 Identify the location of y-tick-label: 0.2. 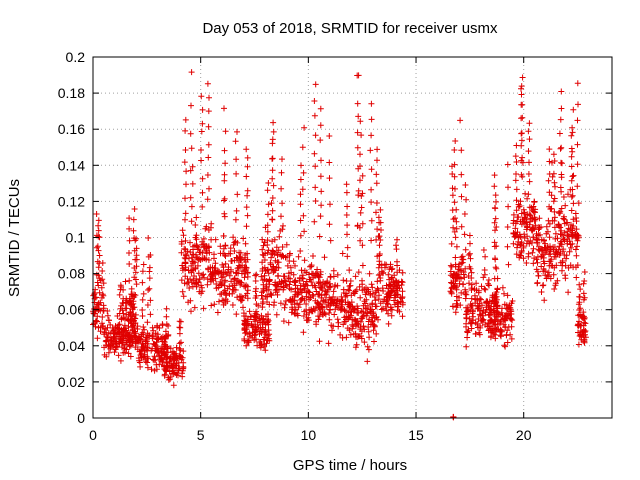
(76, 57).